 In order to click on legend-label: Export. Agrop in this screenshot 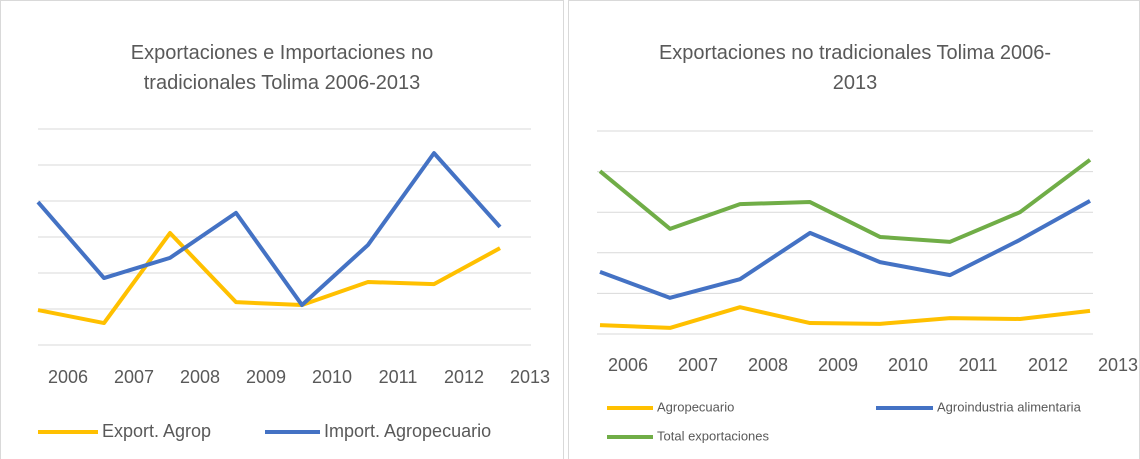, I will do `click(156, 431)`.